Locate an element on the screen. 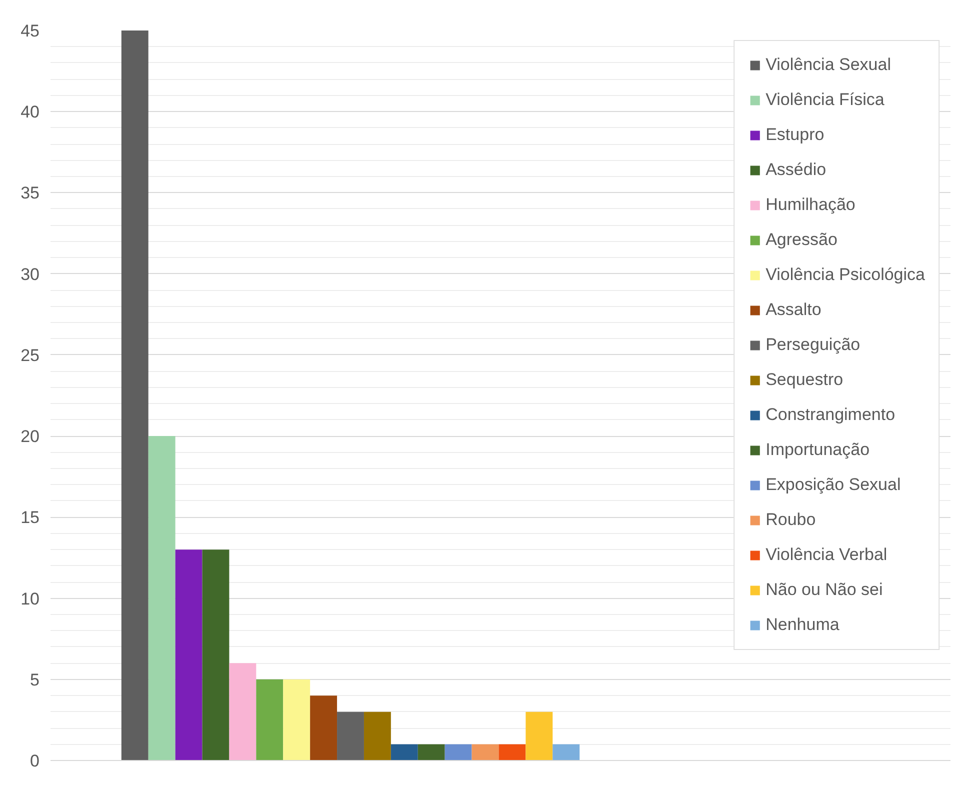  legend-label: Assalto is located at coordinates (794, 310).